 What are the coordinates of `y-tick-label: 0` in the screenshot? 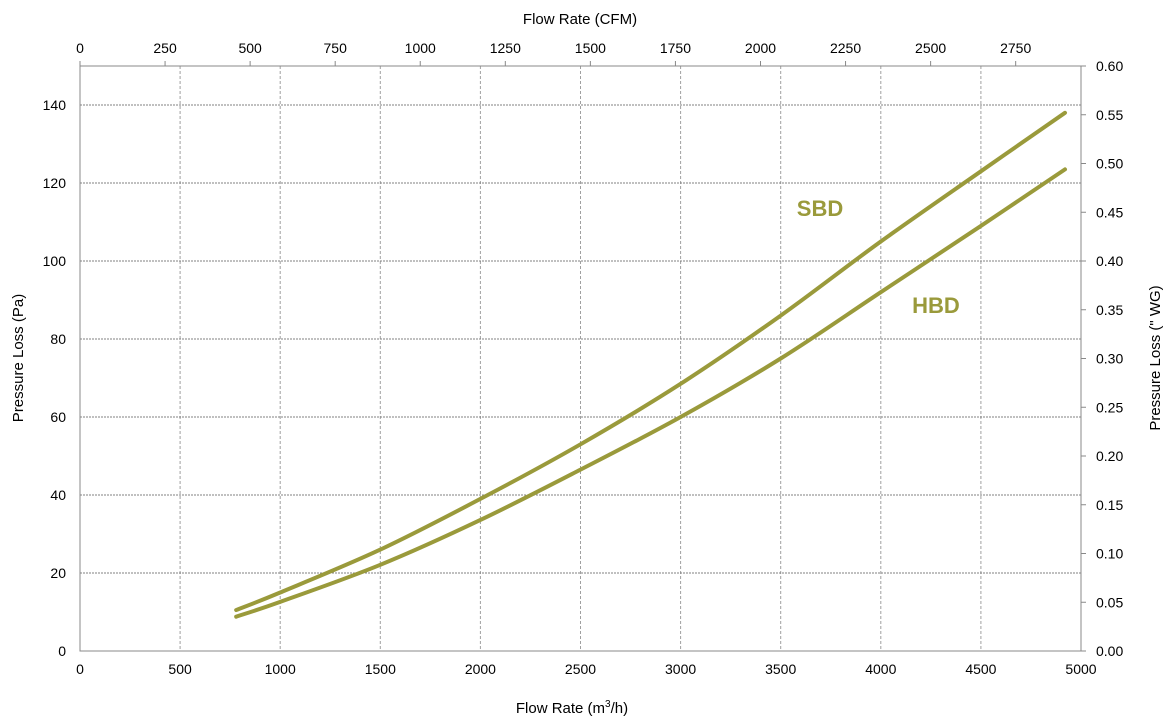 It's located at (62, 651).